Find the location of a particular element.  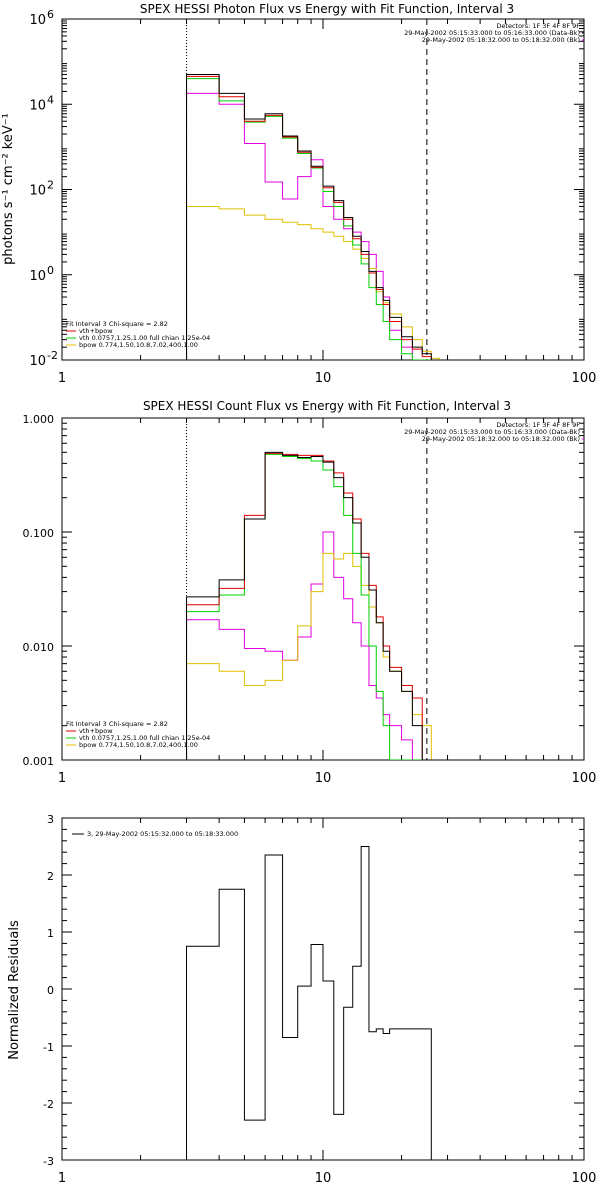

photon-flux-fit-line: vth+bpow is located at coordinates (96, 331).